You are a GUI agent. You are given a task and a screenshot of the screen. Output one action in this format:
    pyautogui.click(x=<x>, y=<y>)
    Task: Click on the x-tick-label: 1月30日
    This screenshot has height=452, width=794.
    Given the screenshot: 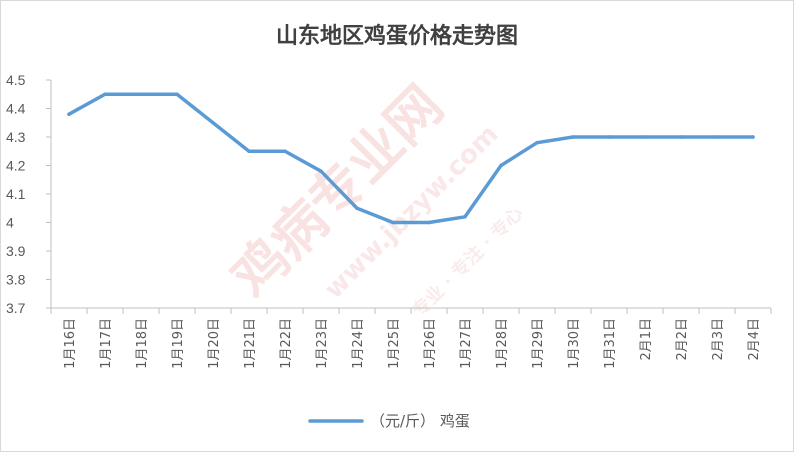 What is the action you would take?
    pyautogui.click(x=574, y=343)
    